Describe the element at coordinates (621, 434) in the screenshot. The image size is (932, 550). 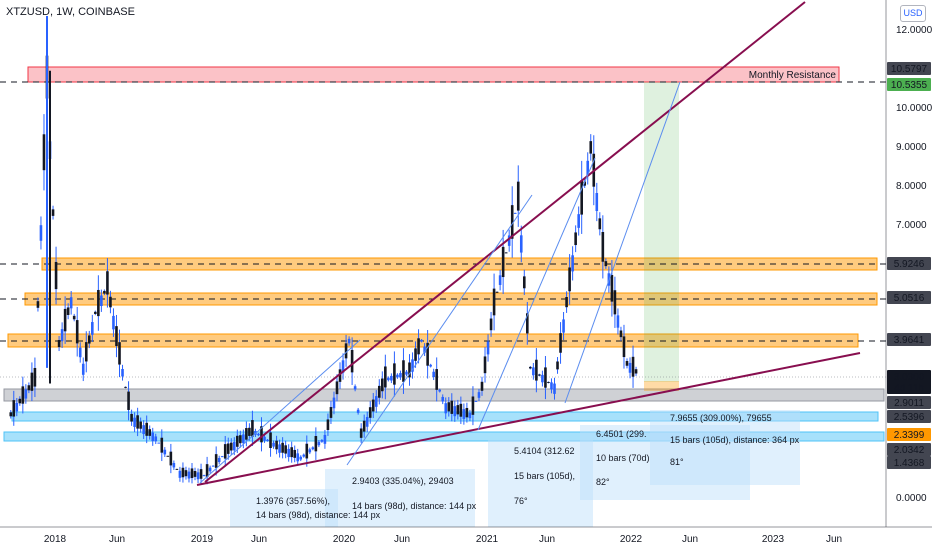
I see `measurement-price-text: 6.4501 (299.` at that location.